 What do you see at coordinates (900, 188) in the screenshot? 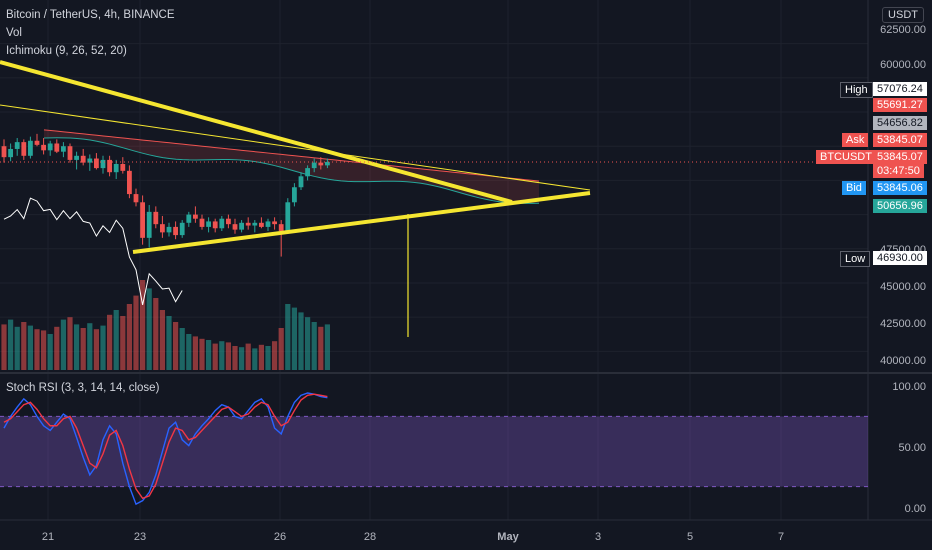
I see `bid-value: 53845.06` at bounding box center [900, 188].